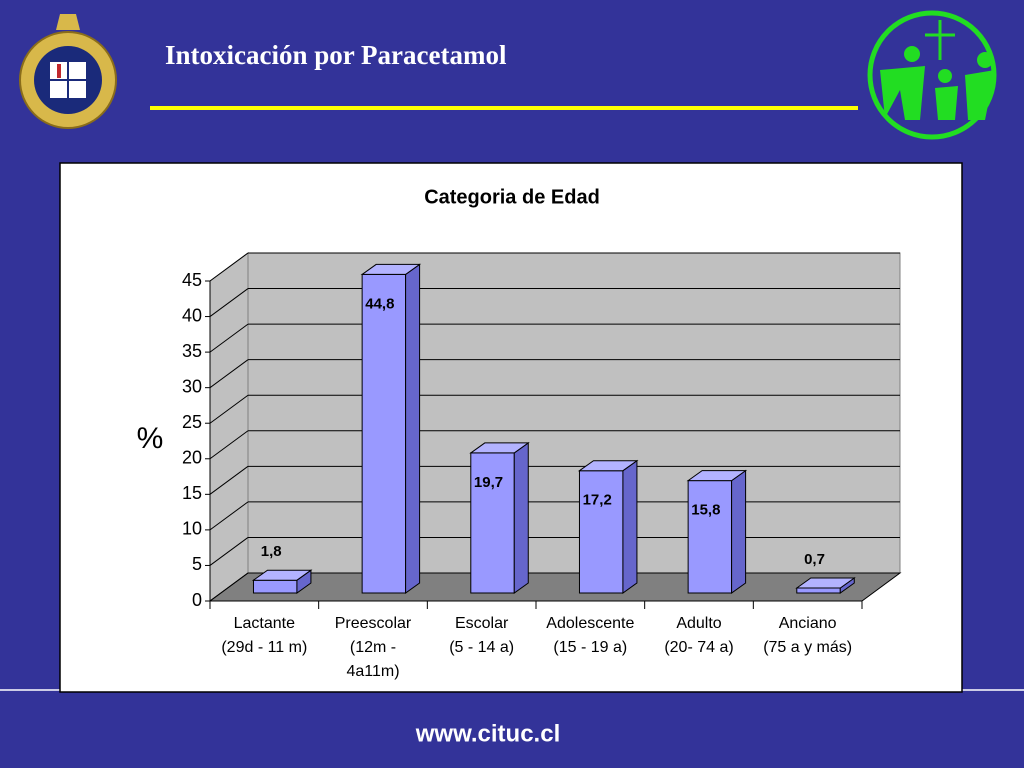 The height and width of the screenshot is (768, 1024). I want to click on chart-title: Categoria de Edad, so click(512, 197).